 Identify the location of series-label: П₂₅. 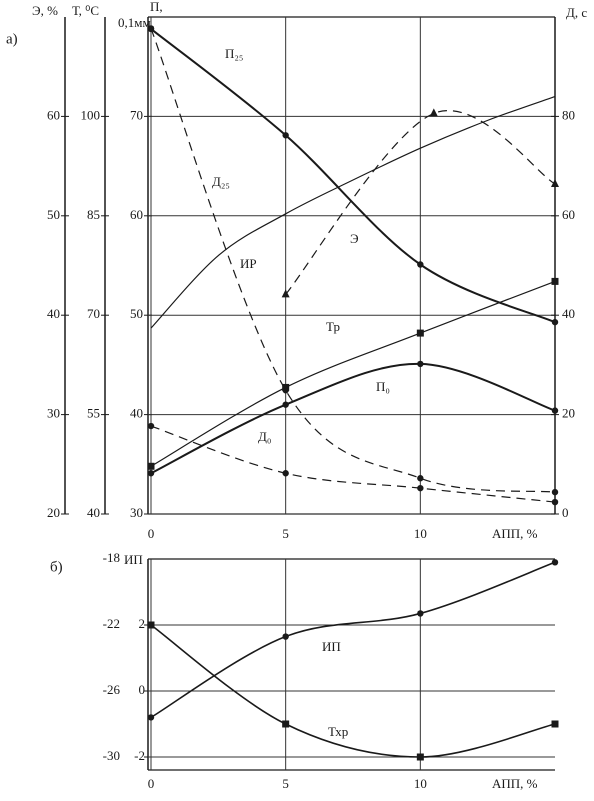
(234, 53).